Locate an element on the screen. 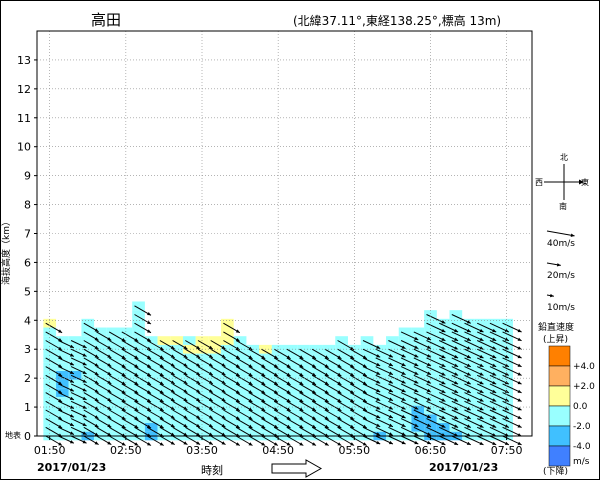 Image resolution: width=600 pixels, height=485 pixels. y-tick-label: 10 is located at coordinates (24, 147).